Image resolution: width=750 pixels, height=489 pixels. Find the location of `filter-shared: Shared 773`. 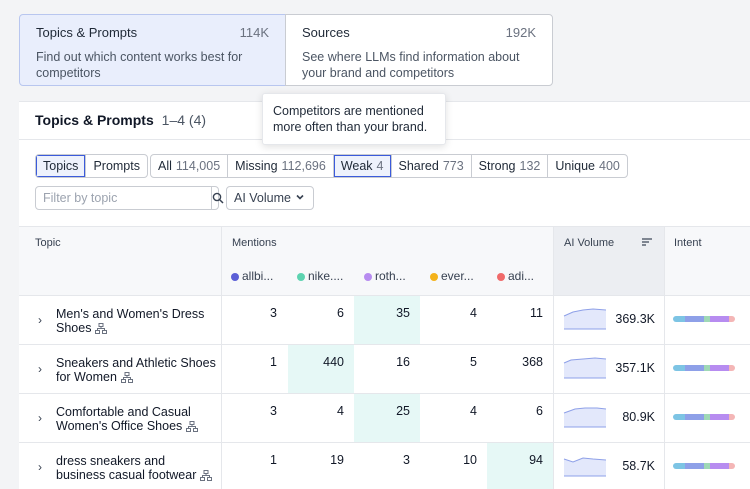

filter-shared: Shared 773 is located at coordinates (430, 166).